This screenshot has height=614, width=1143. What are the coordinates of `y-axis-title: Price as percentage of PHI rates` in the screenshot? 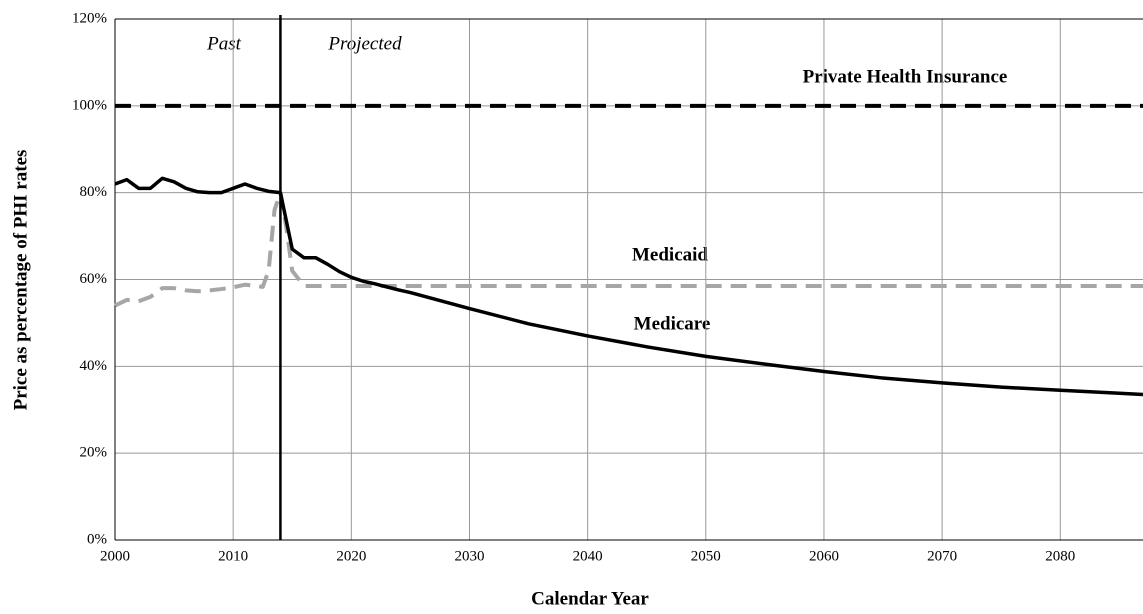 It's located at (20, 280).